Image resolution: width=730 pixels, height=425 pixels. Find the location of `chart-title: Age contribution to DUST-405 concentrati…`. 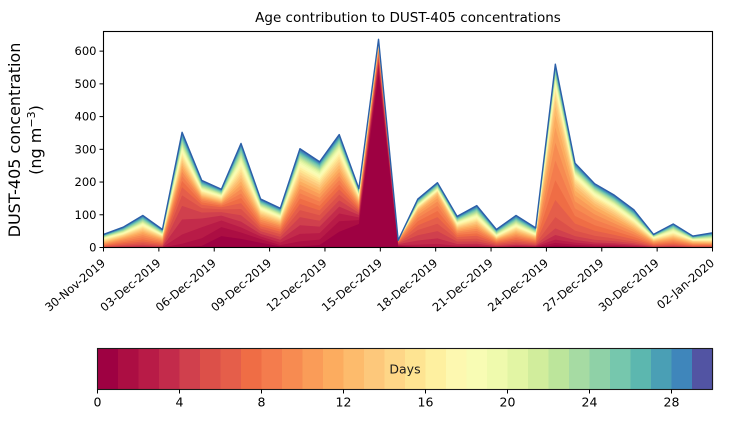

chart-title: Age contribution to DUST-405 concentrati… is located at coordinates (408, 18).